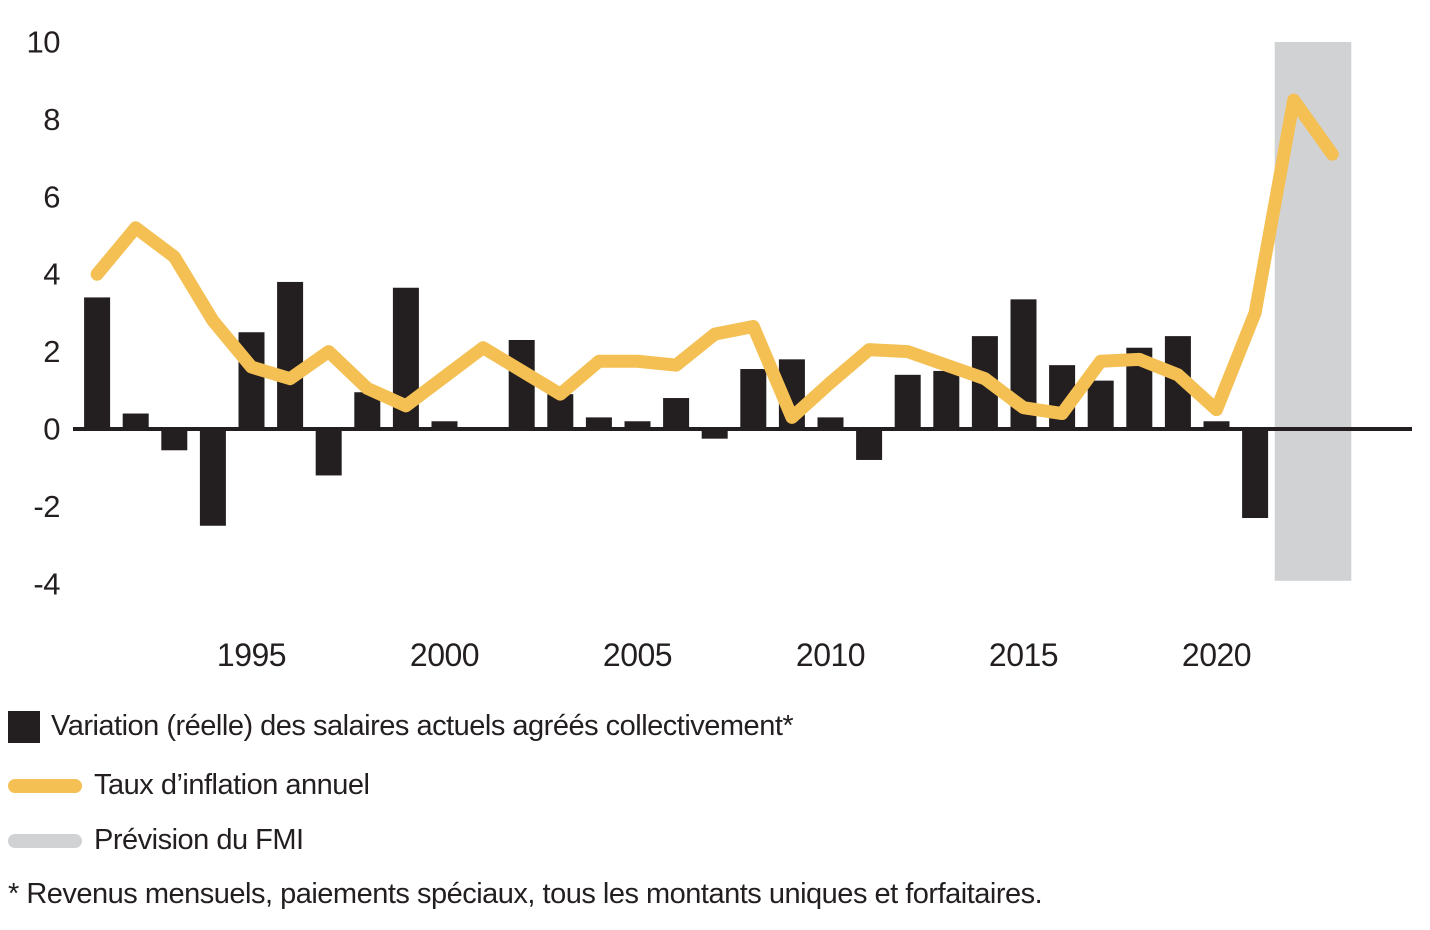  Describe the element at coordinates (637, 425) in the screenshot. I see `bar-2005` at that location.